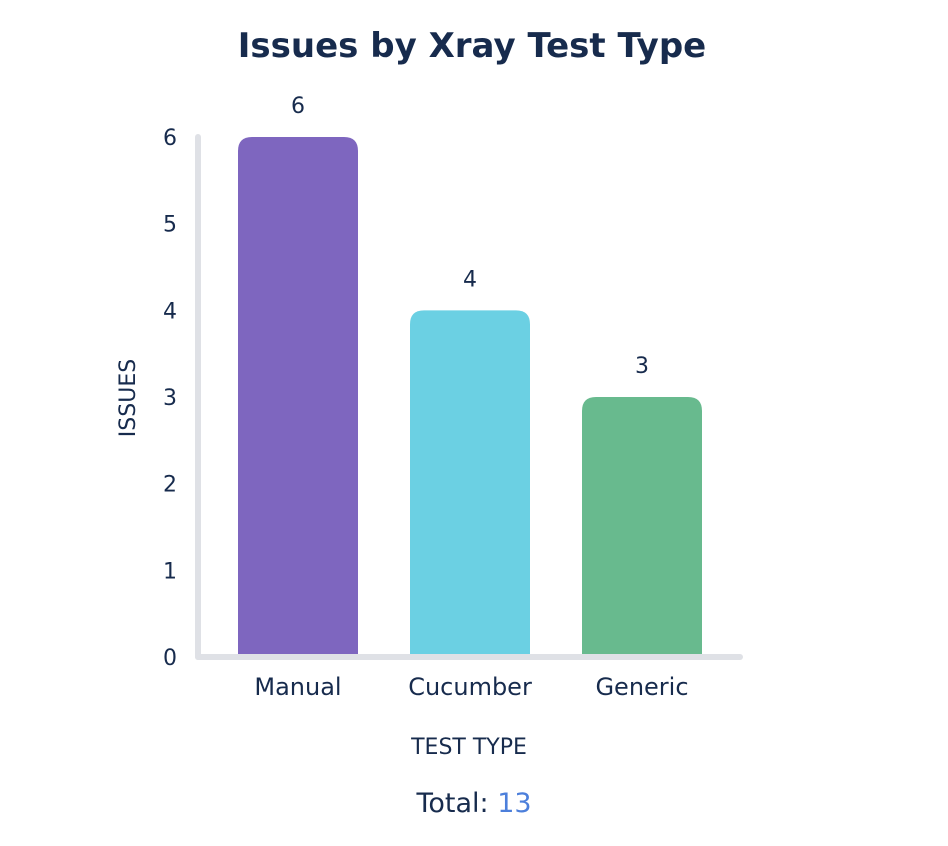  Describe the element at coordinates (514, 803) in the screenshot. I see `total-value: 13` at that location.